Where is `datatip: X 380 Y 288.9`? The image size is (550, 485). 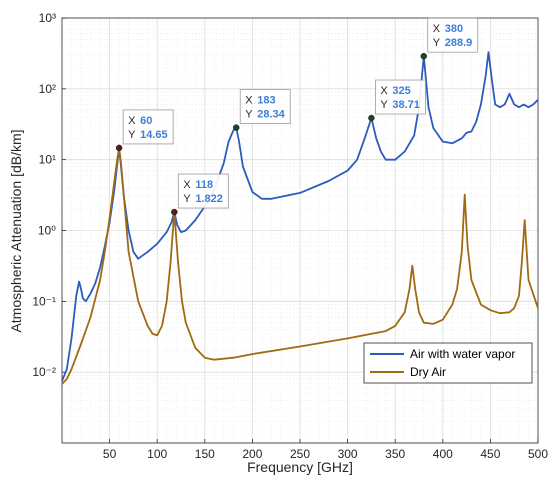 datatip: X 380 Y 288.9 is located at coordinates (449, 38).